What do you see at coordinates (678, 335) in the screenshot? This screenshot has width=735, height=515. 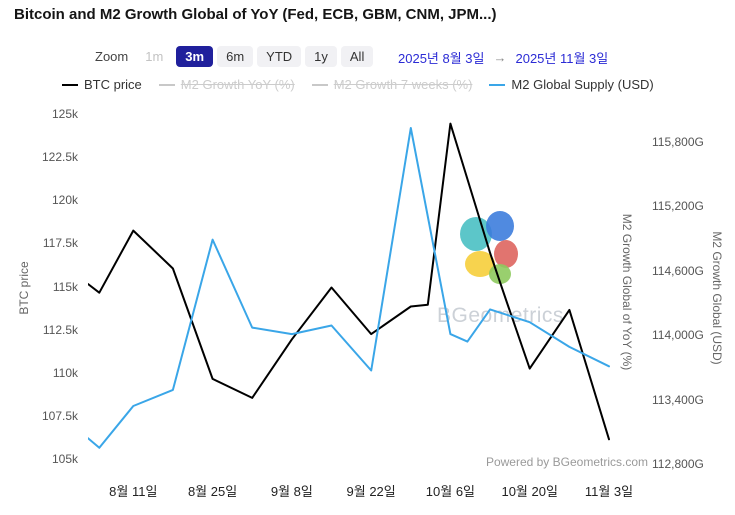 I see `right-axis-tick-label: 114,000G` at bounding box center [678, 335].